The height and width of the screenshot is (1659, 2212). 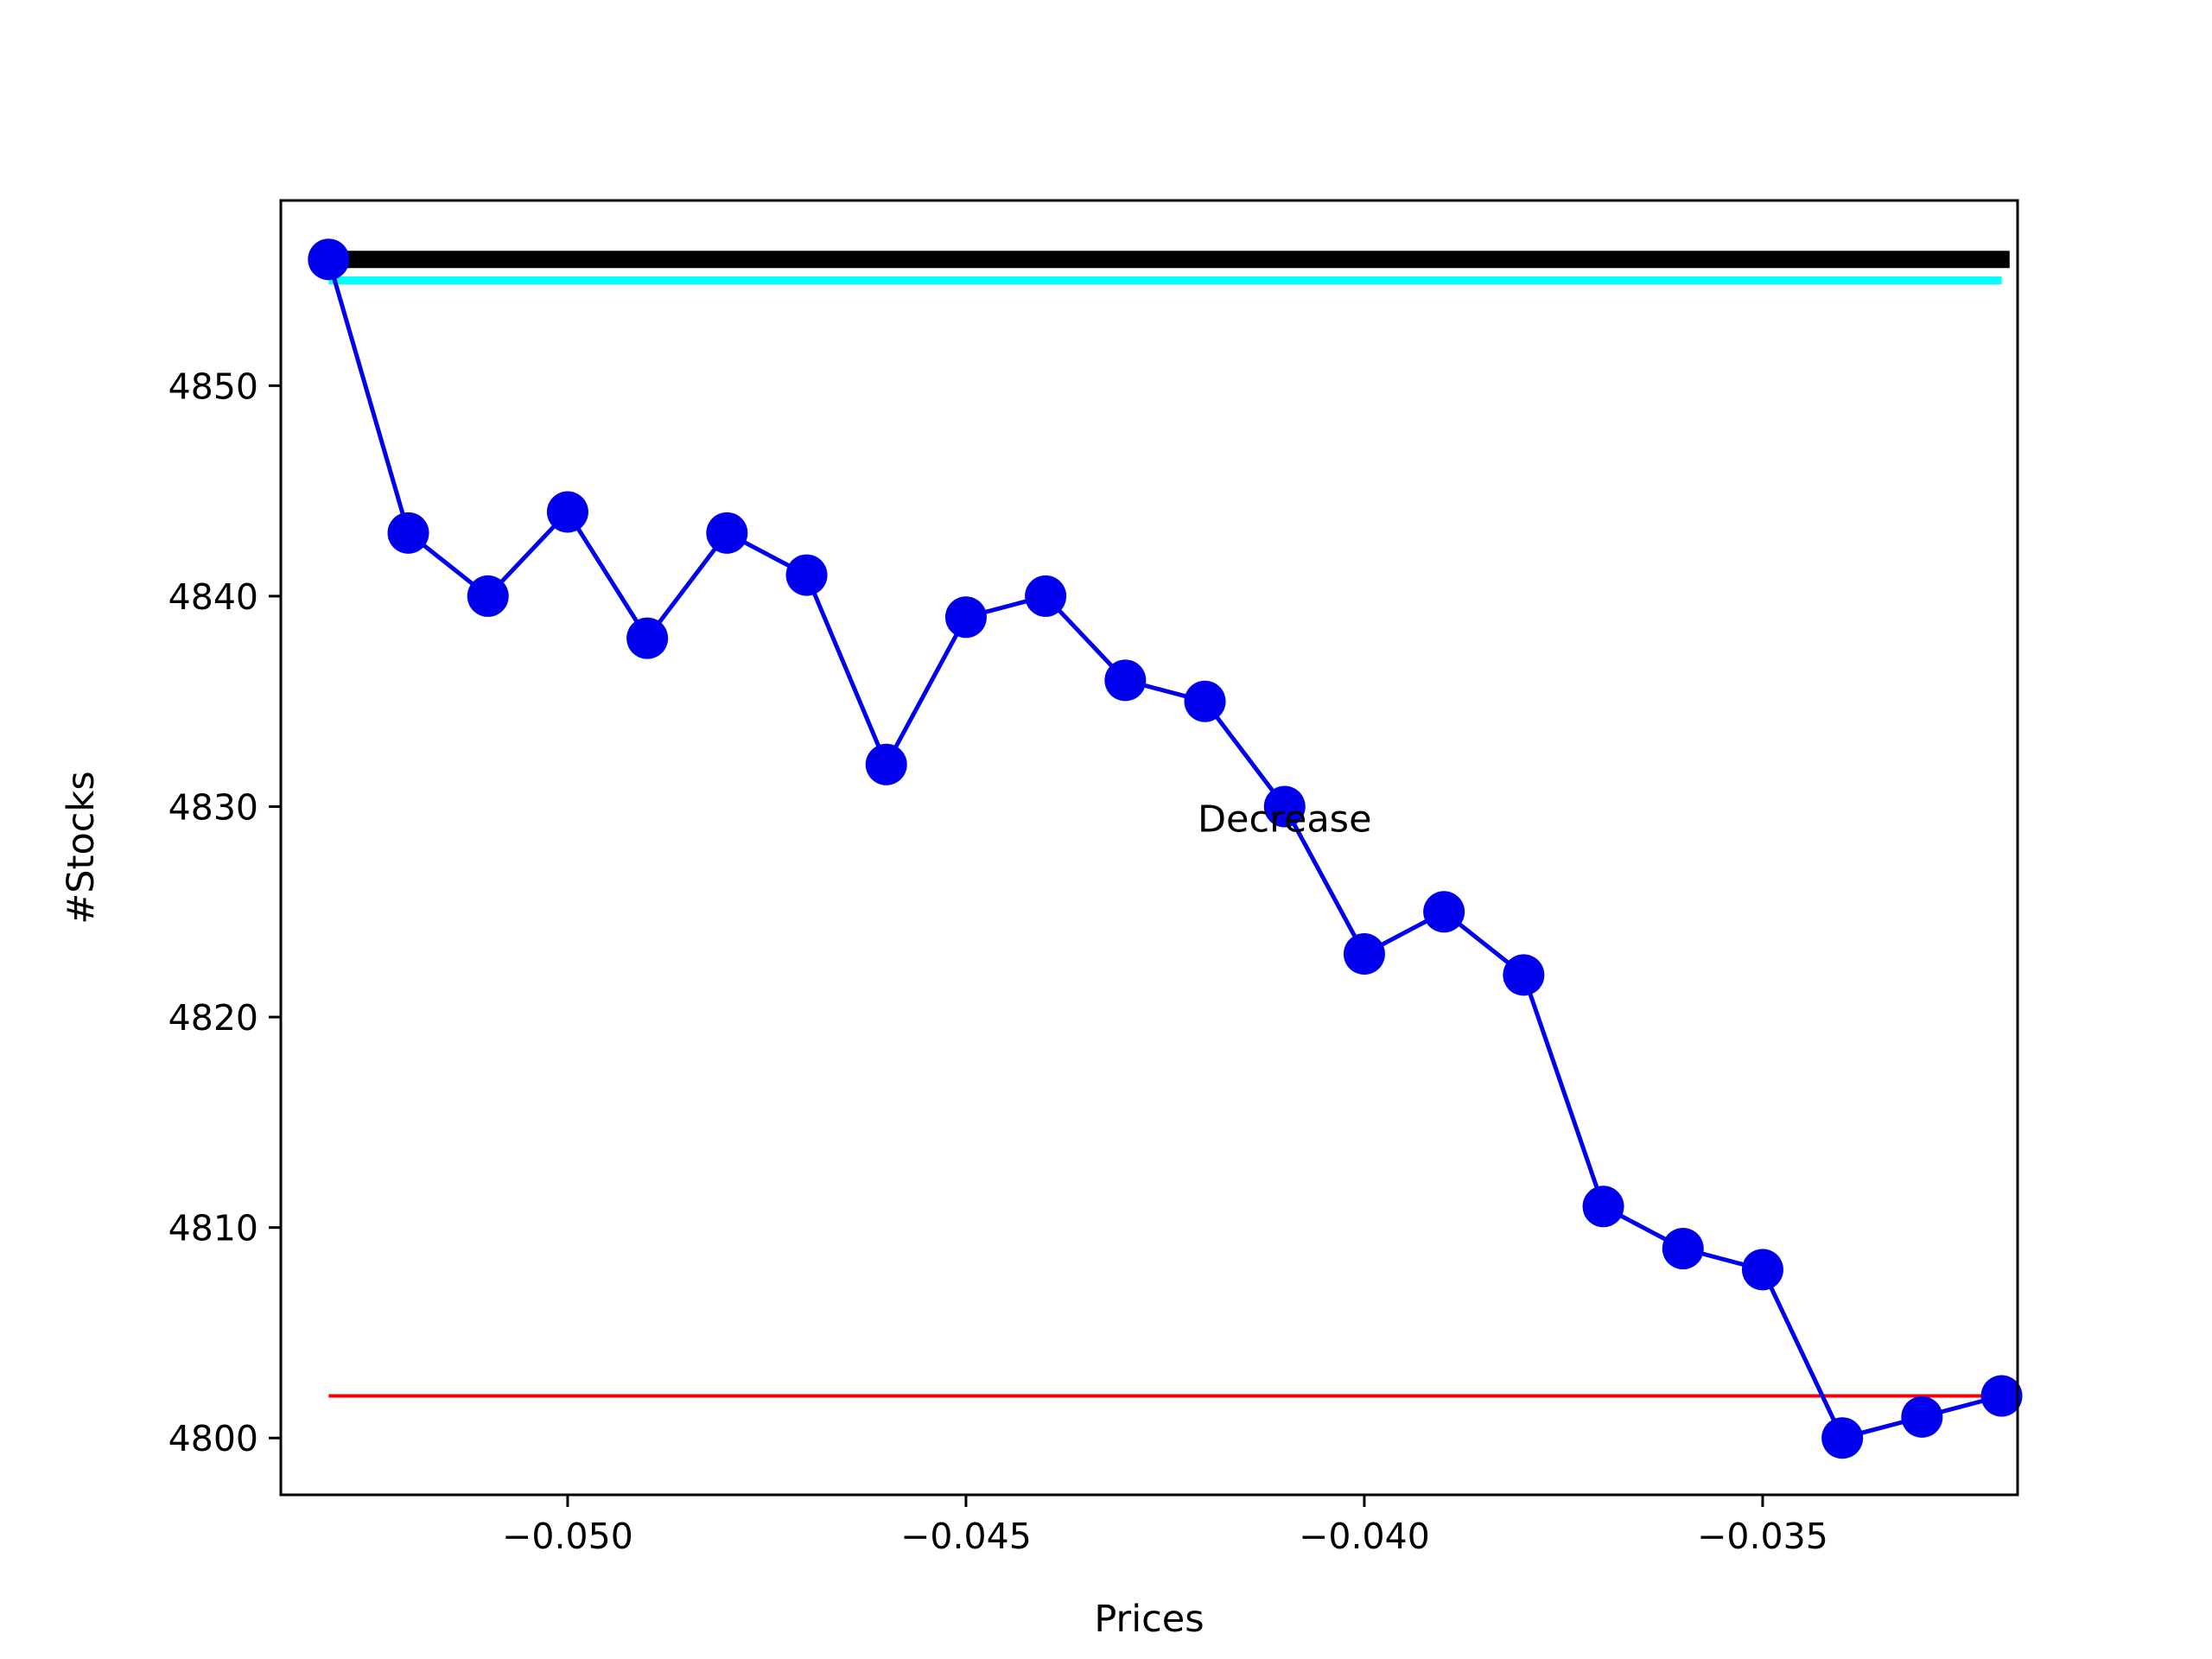 I want to click on x-tick-label: −0.050, so click(x=567, y=1536).